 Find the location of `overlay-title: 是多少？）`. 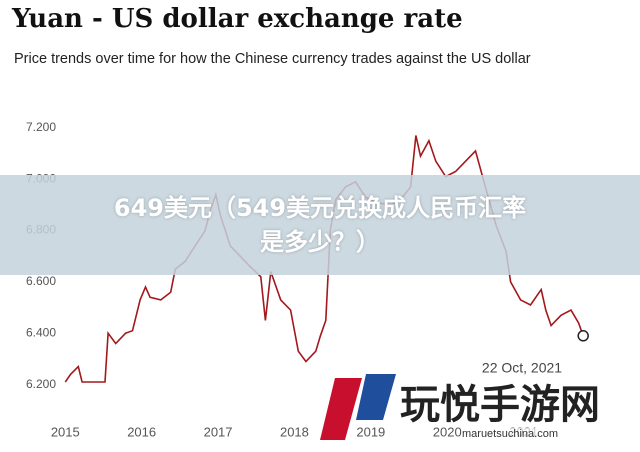

overlay-title: 是多少？） is located at coordinates (320, 242).